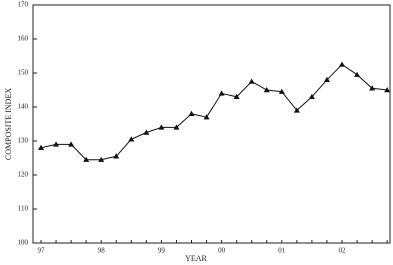 The image size is (393, 265). Describe the element at coordinates (23, 175) in the screenshot. I see `y-tick-label: 120` at that location.